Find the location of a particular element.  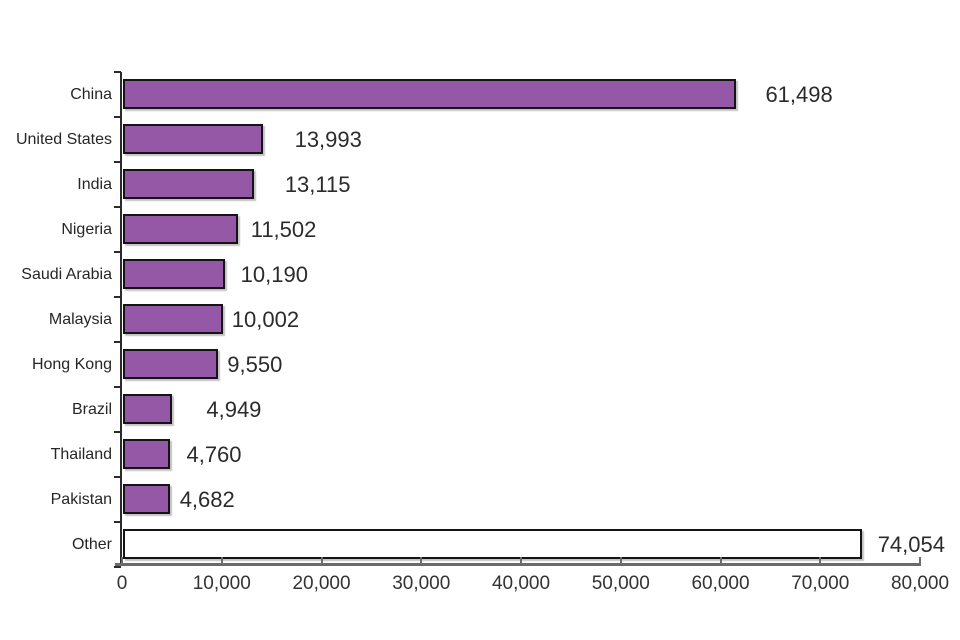

value-label: 13,115 is located at coordinates (317, 184).